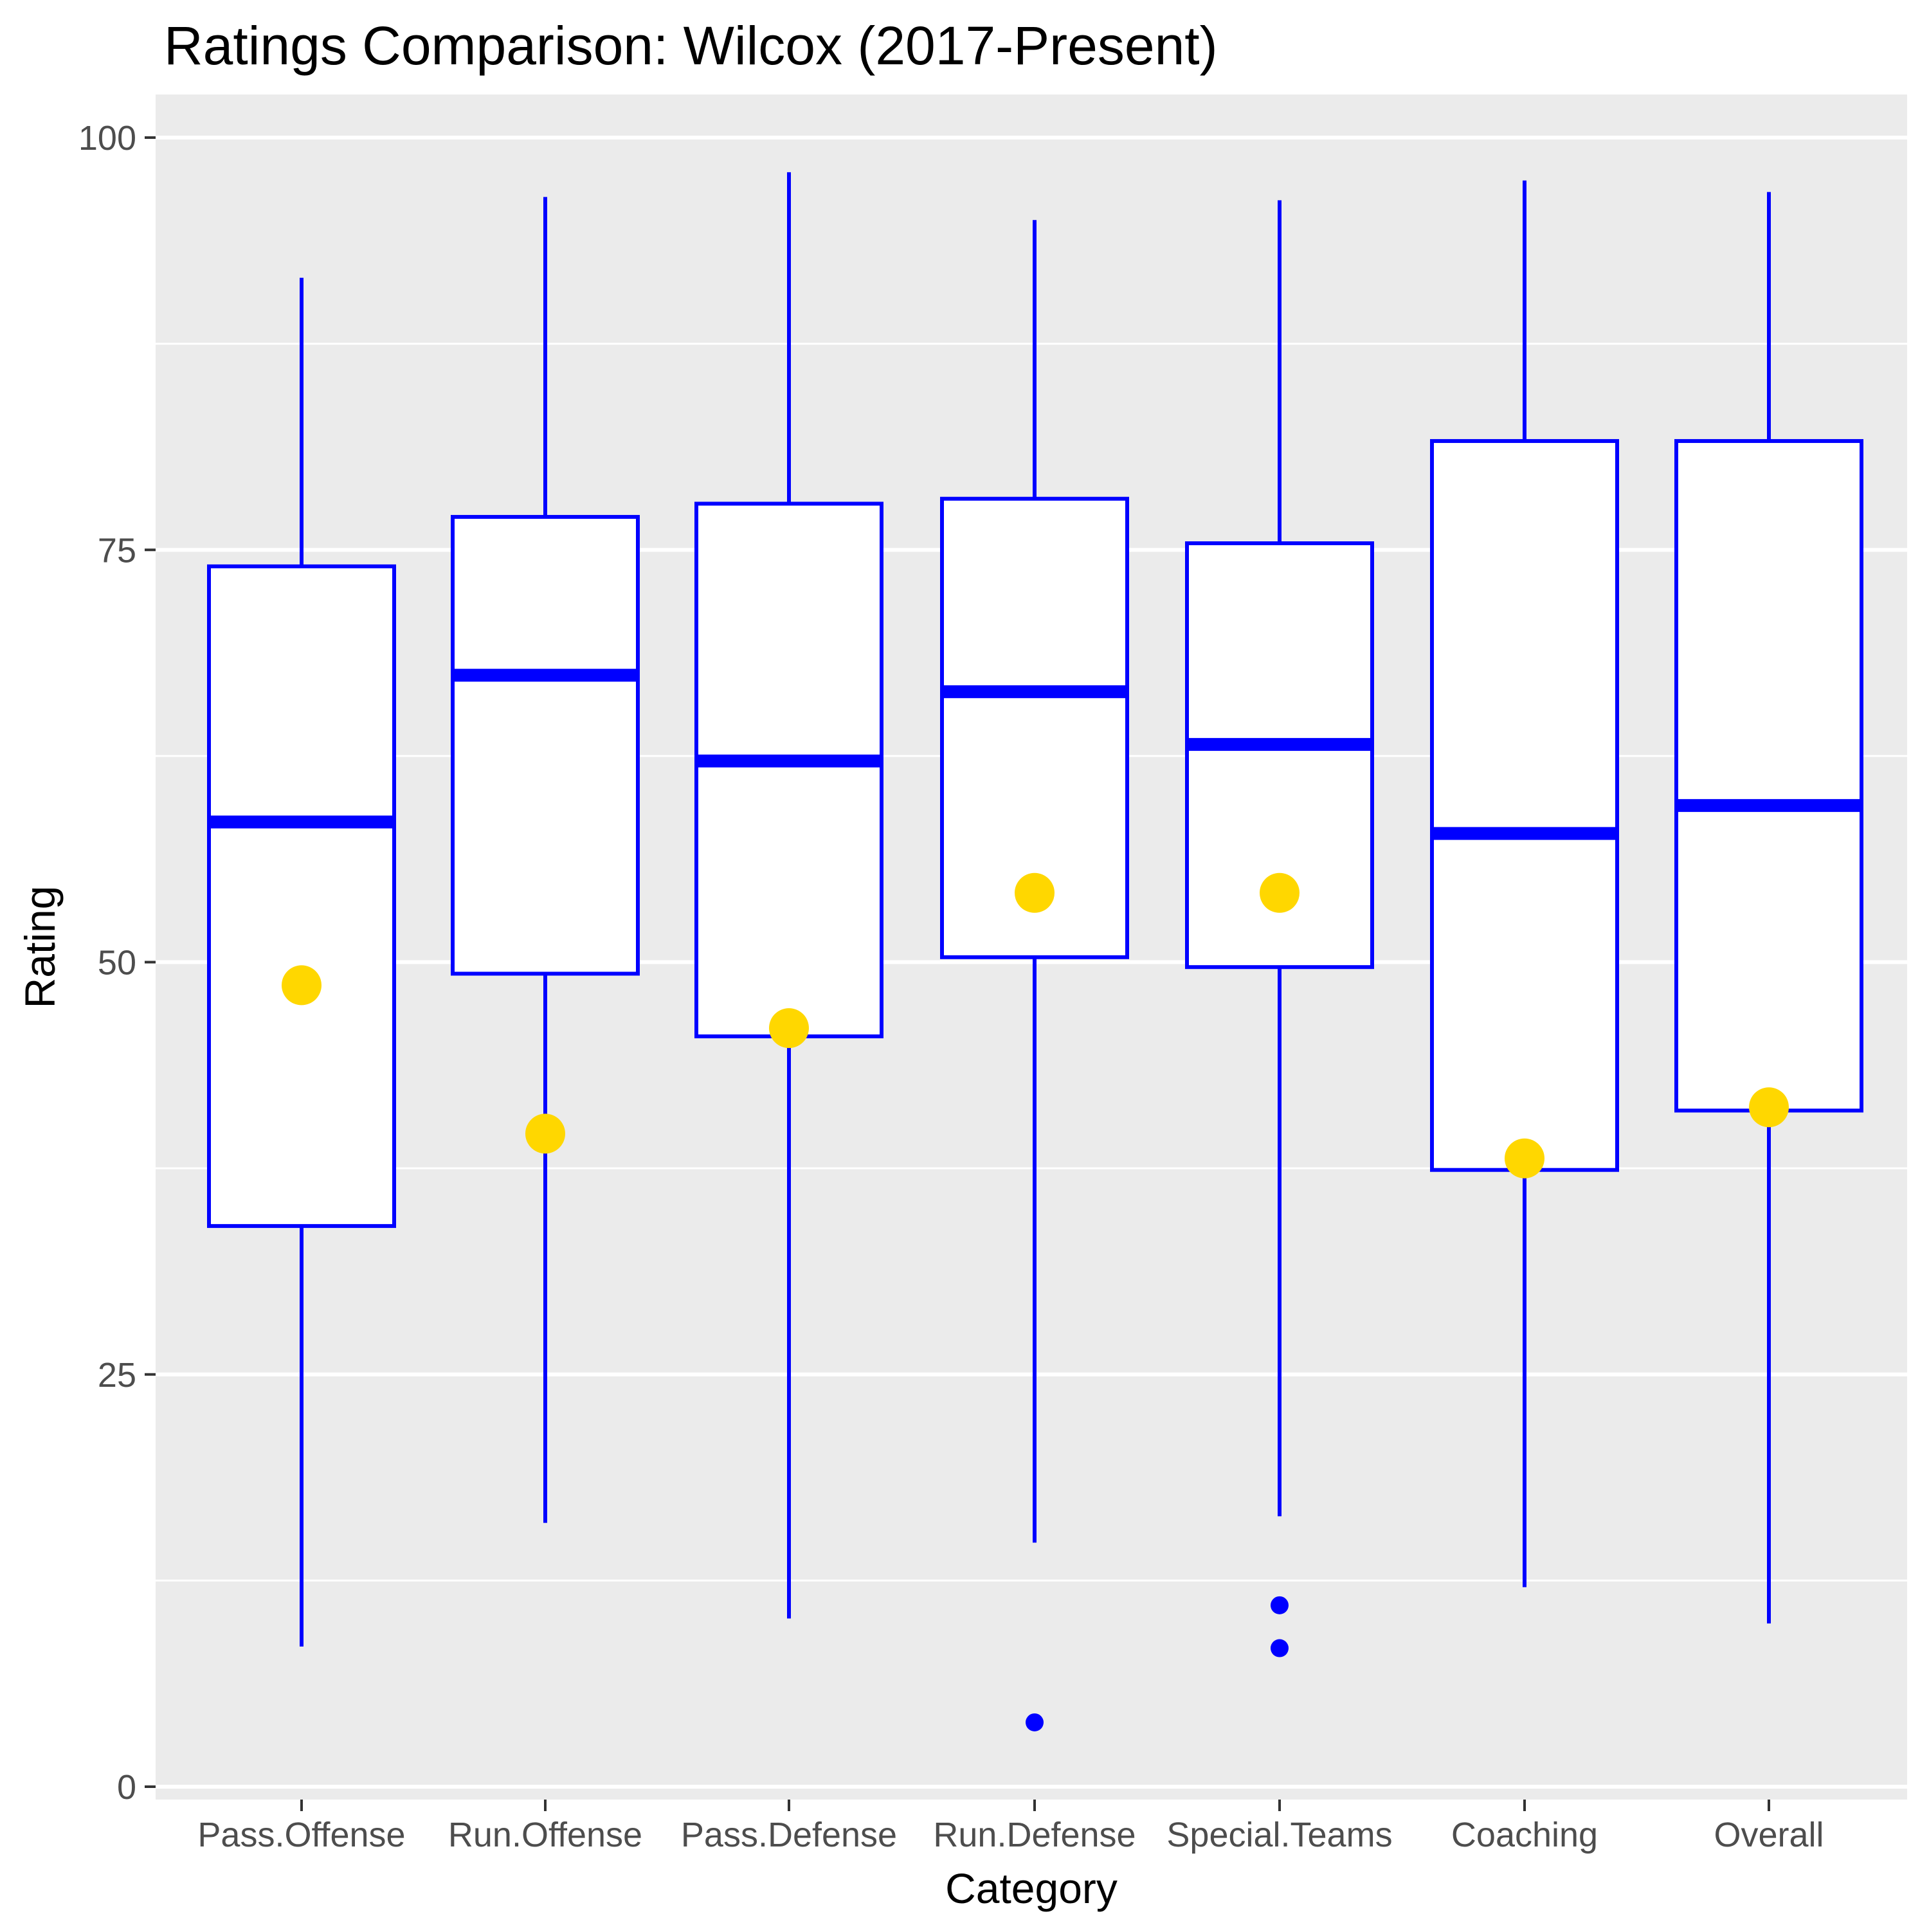 The width and height of the screenshot is (1929, 1932). I want to click on y-axis-title: Rating, so click(40, 947).